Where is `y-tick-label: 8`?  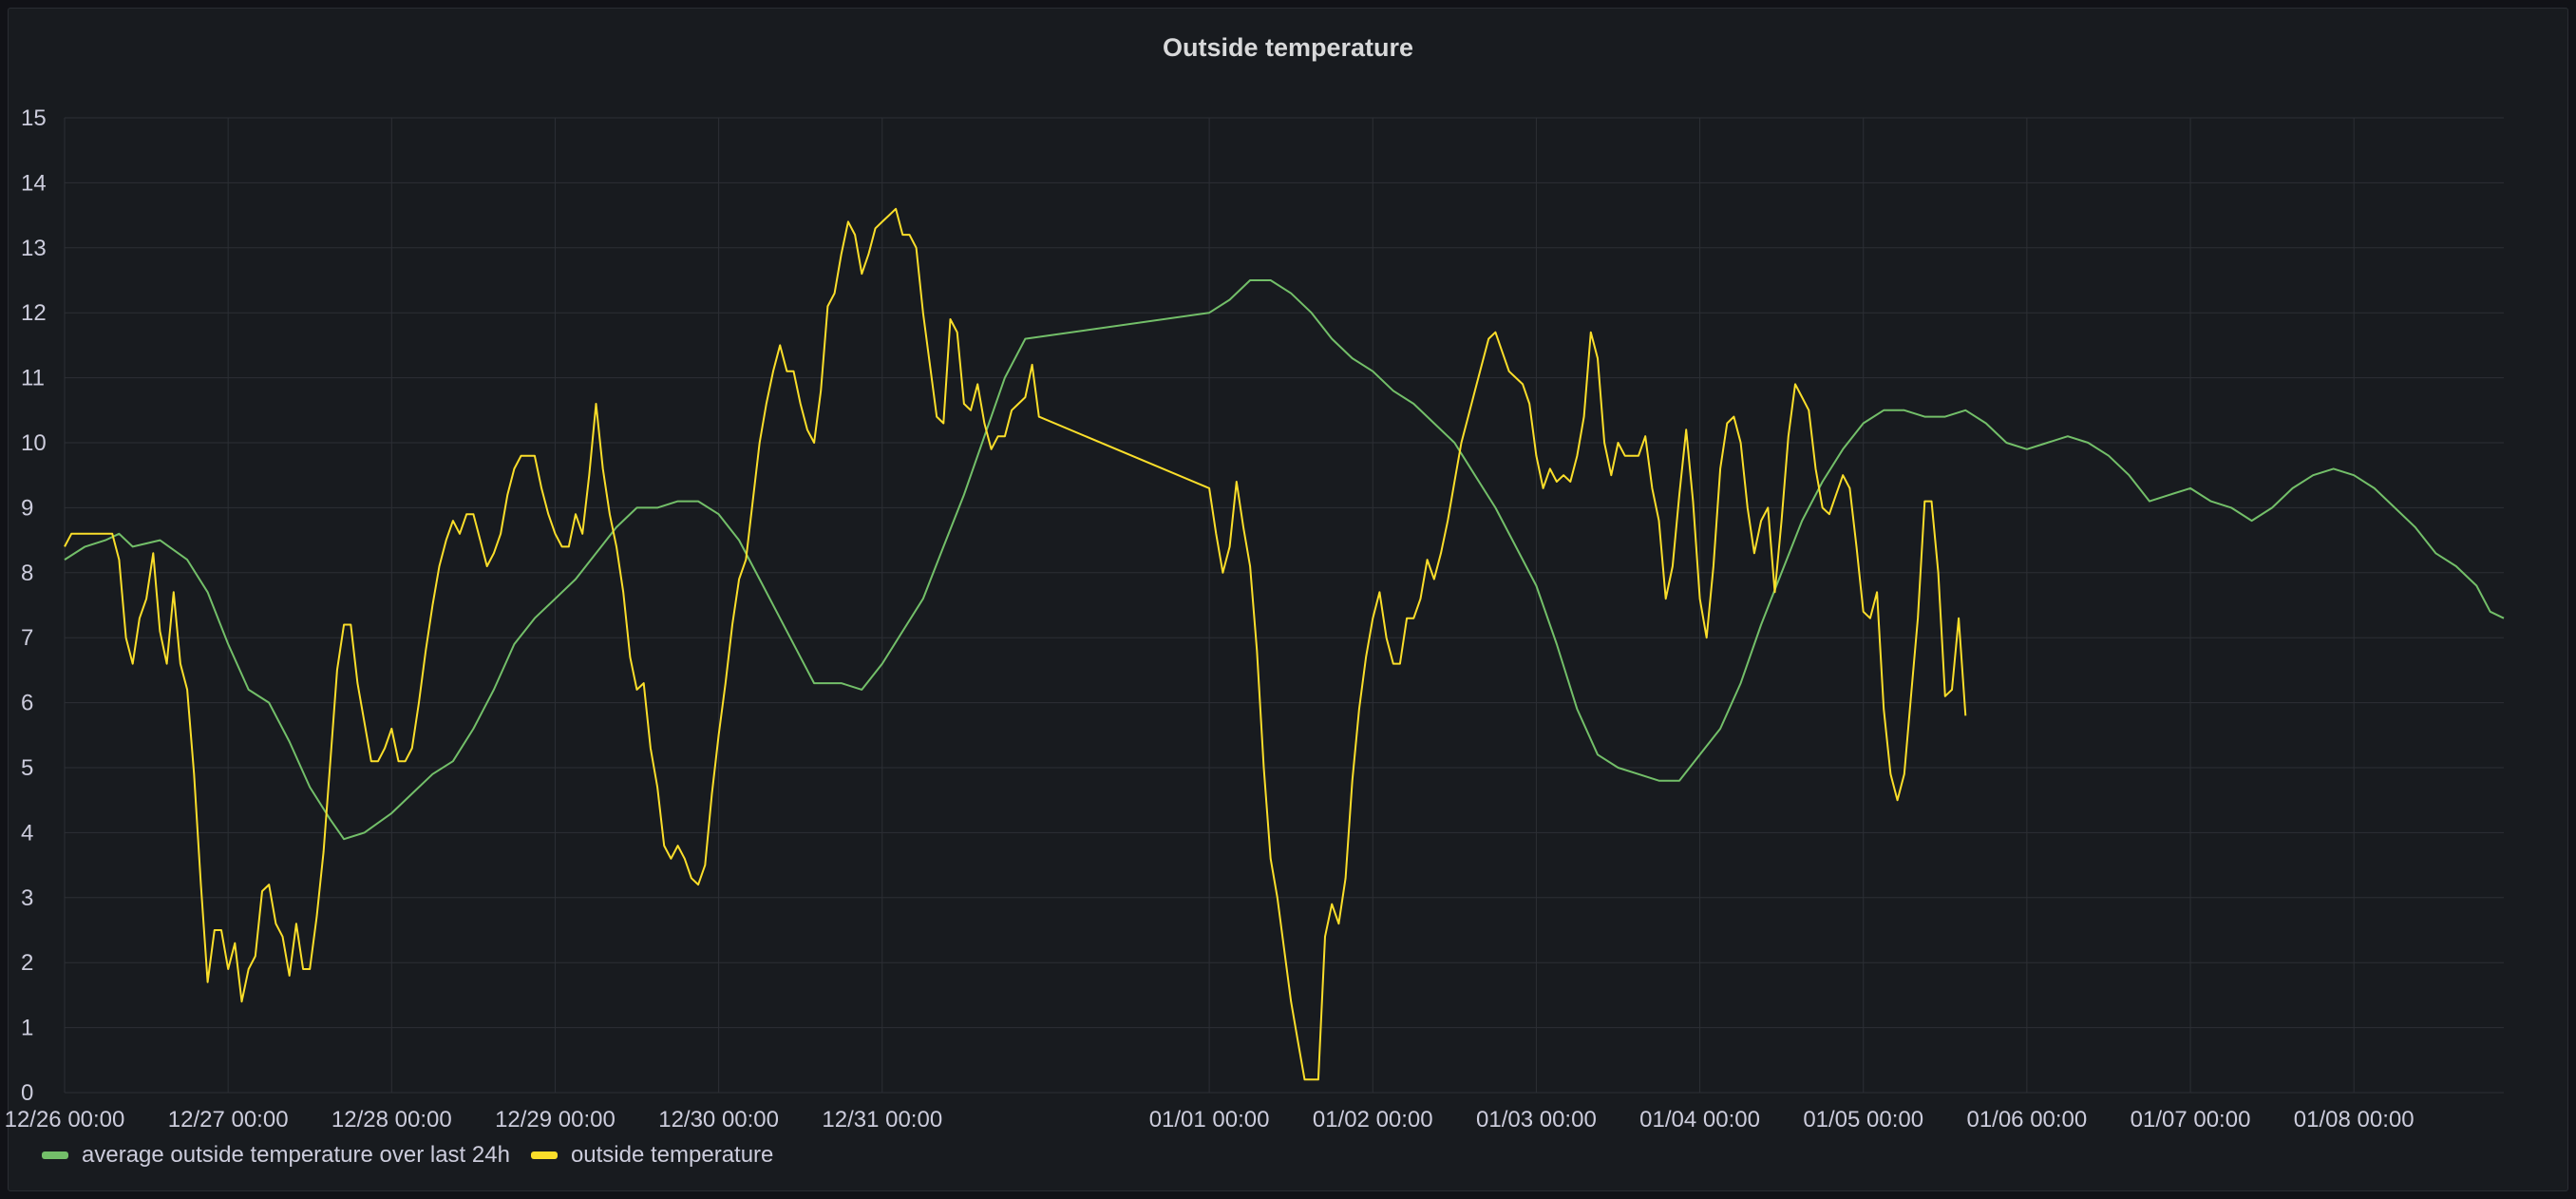 y-tick-label: 8 is located at coordinates (27, 573).